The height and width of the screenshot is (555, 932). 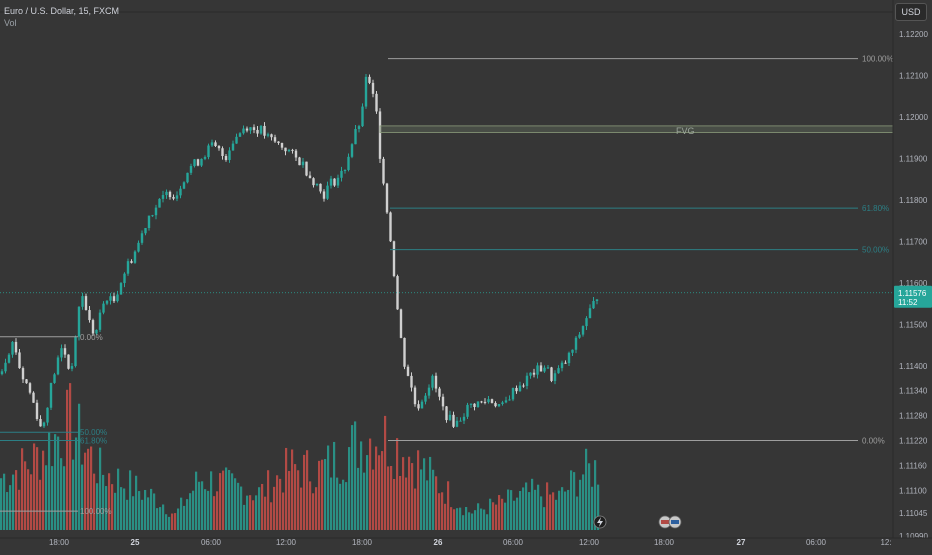 What do you see at coordinates (62, 11) in the screenshot?
I see `chart-title: Euro / U.S. Dollar, 15, FXCM` at bounding box center [62, 11].